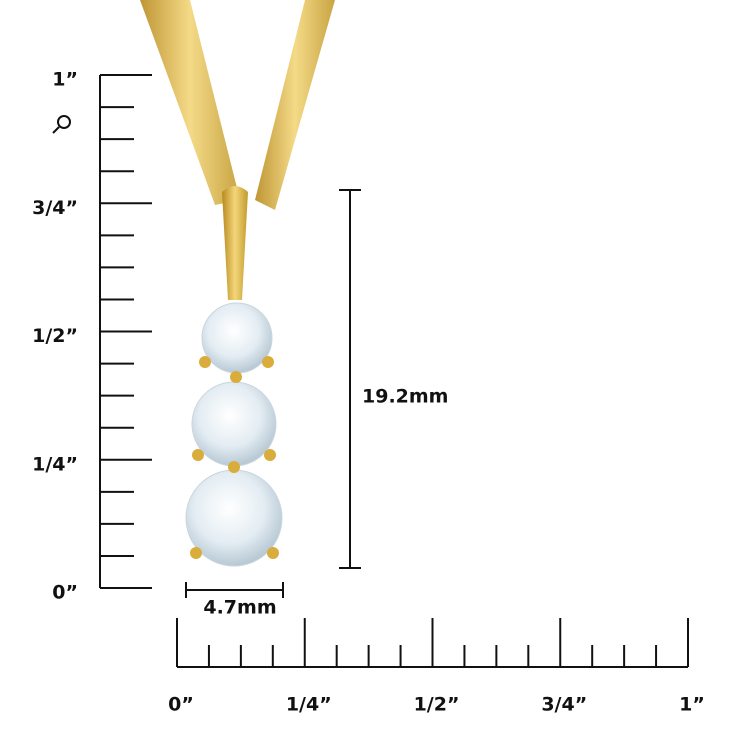 This screenshot has height=744, width=740. I want to click on width-label: 4.7mm, so click(239, 608).